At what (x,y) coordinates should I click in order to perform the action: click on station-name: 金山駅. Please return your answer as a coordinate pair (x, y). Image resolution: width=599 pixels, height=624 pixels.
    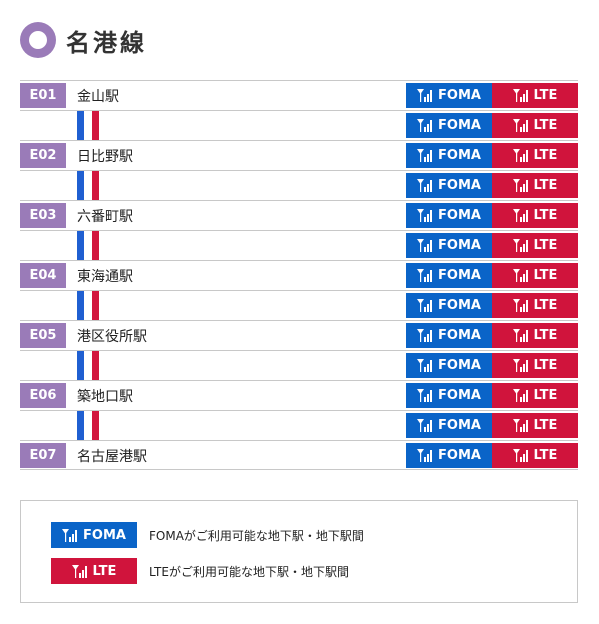
    Looking at the image, I should click on (98, 97).